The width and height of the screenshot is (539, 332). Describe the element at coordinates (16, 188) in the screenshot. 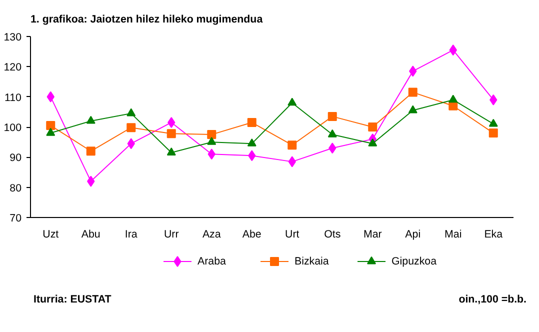

I see `y-tick-label: 80` at that location.